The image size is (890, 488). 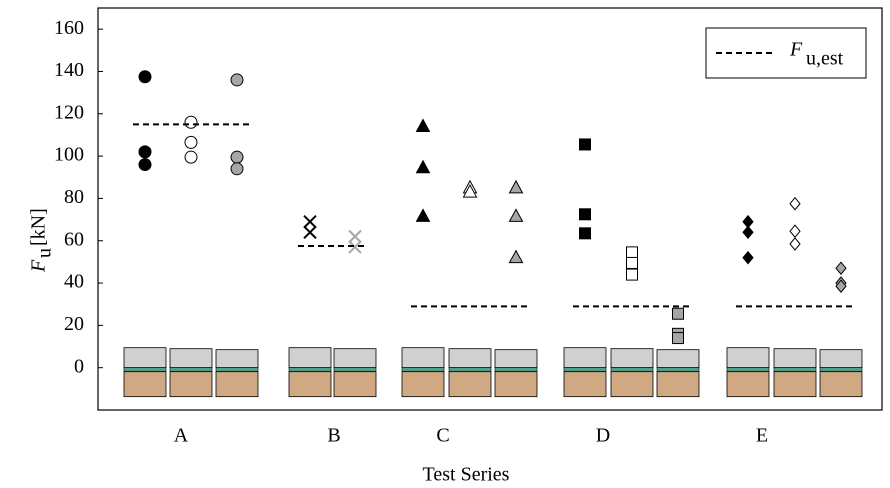 I want to click on legend-box, so click(x=786, y=53).